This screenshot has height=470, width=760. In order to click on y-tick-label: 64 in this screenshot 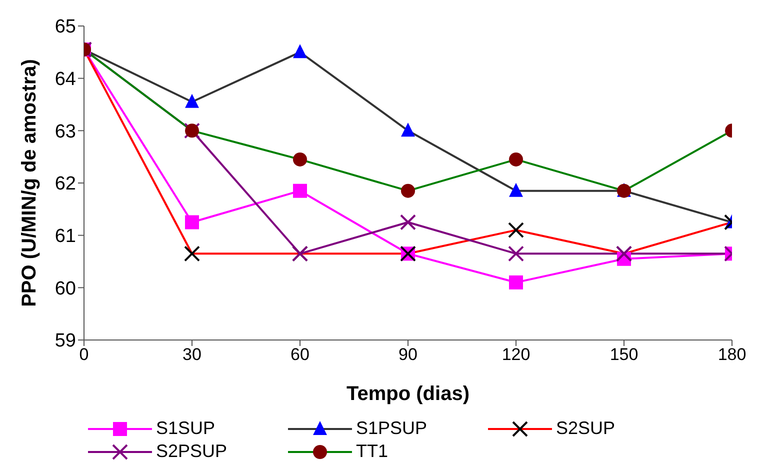, I will do `click(65, 79)`.